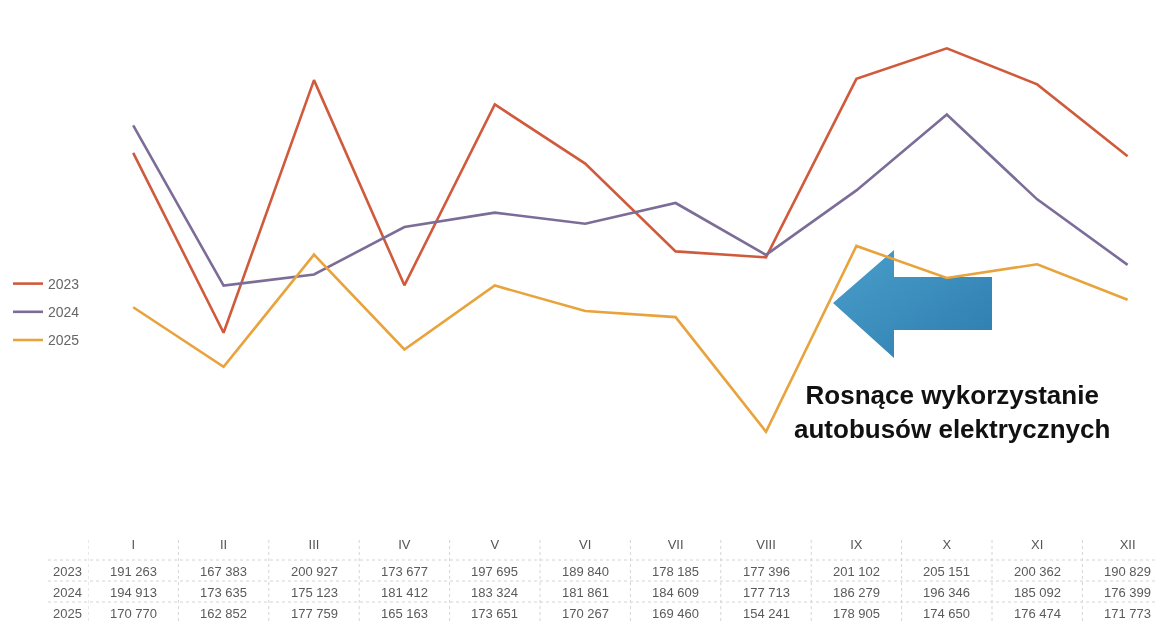  I want to click on data-label: 171 773, so click(1127, 613).